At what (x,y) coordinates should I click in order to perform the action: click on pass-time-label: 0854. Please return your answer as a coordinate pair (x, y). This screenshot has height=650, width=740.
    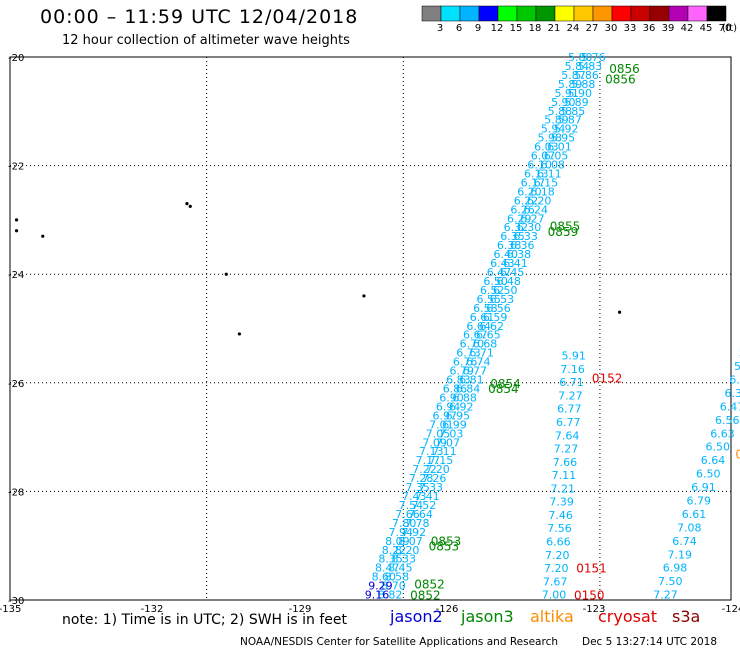
    Looking at the image, I should click on (503, 389).